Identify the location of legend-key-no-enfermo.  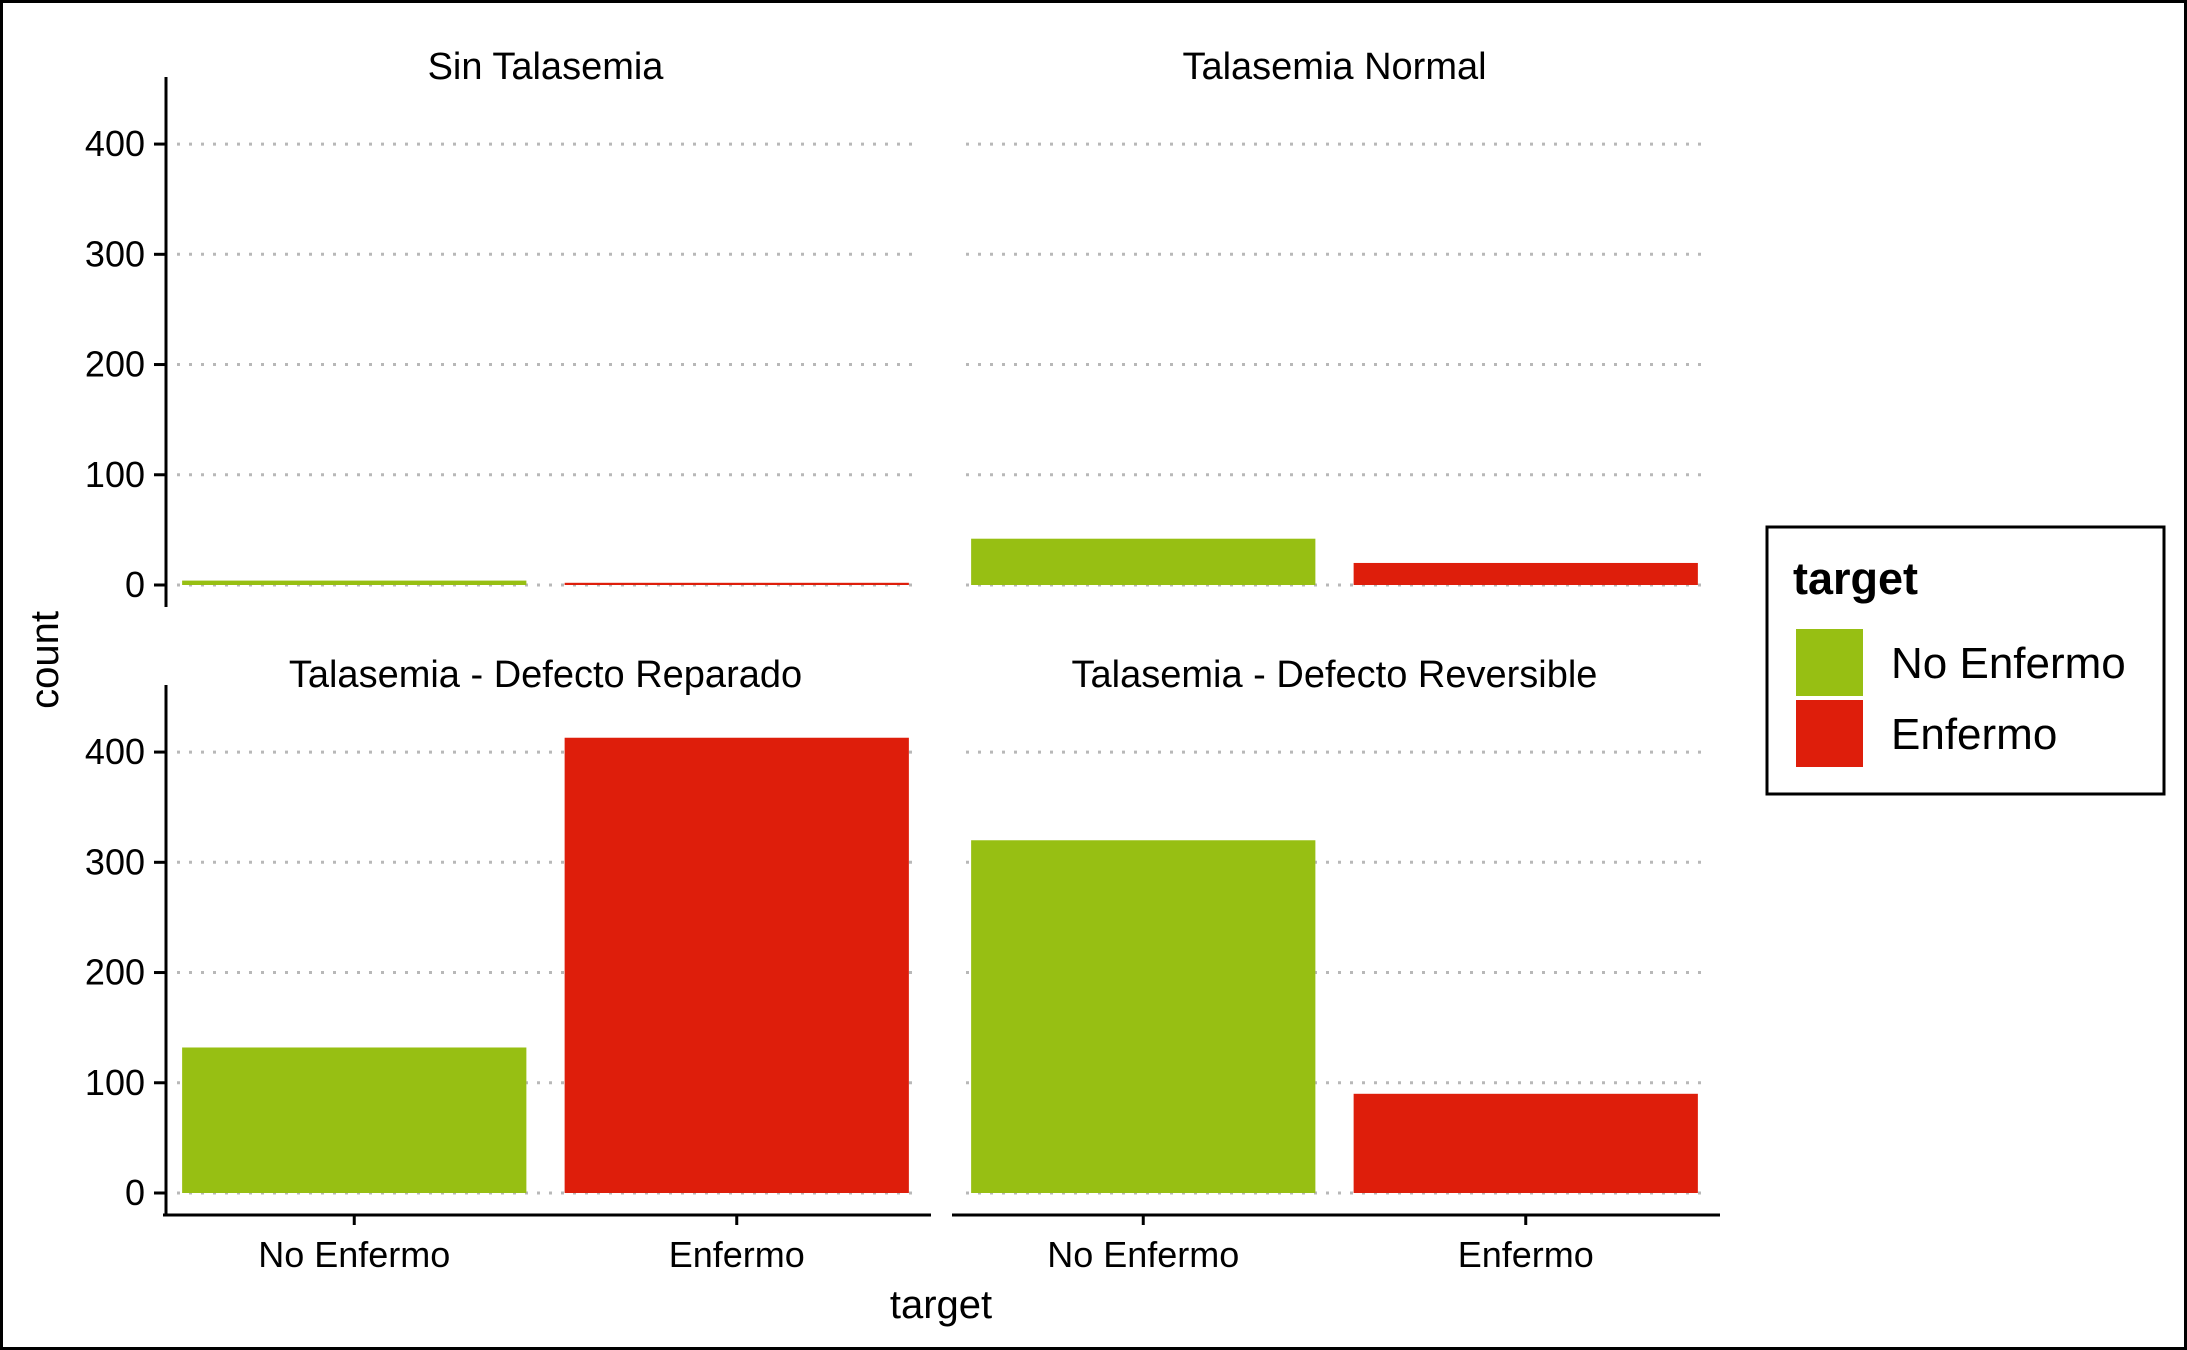
(1829, 662).